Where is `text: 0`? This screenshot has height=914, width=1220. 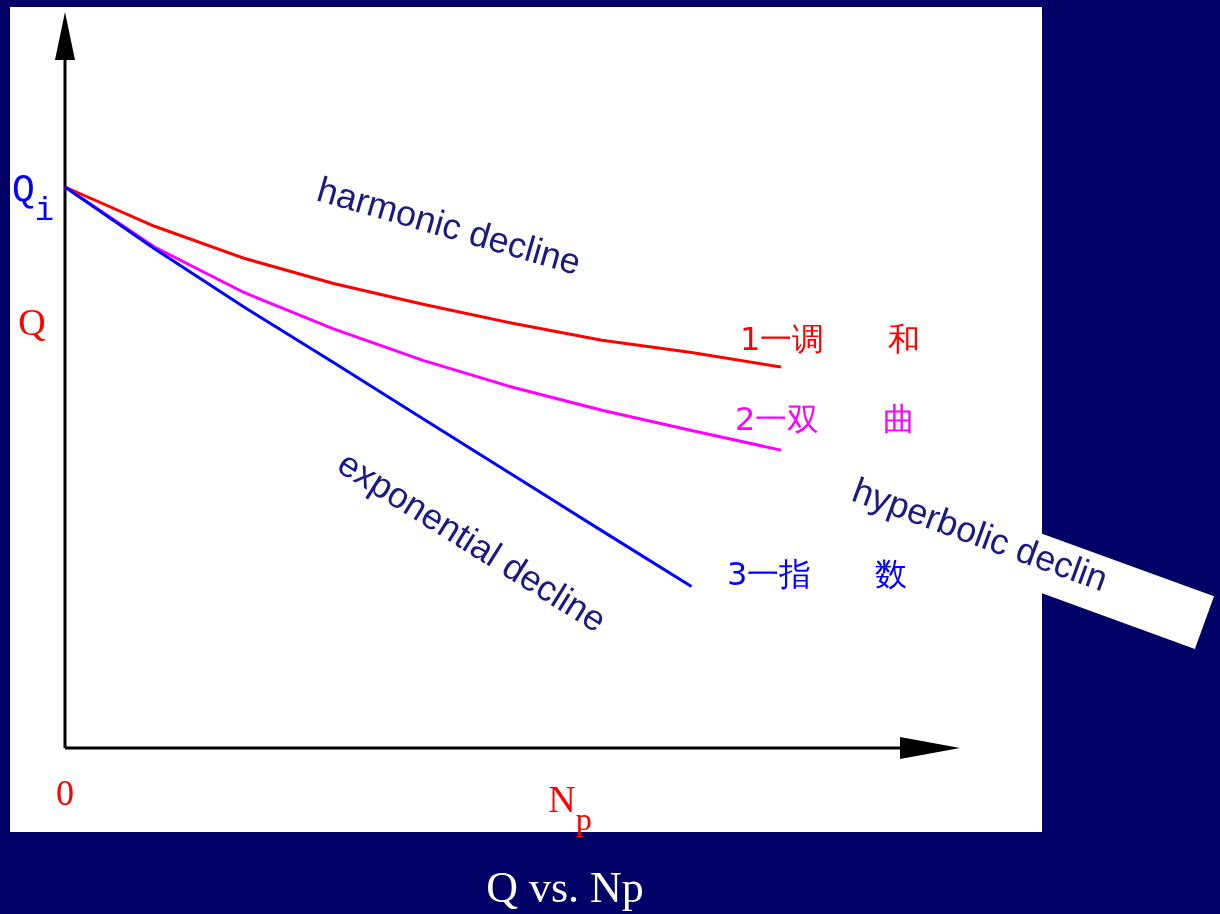 text: 0 is located at coordinates (65, 793).